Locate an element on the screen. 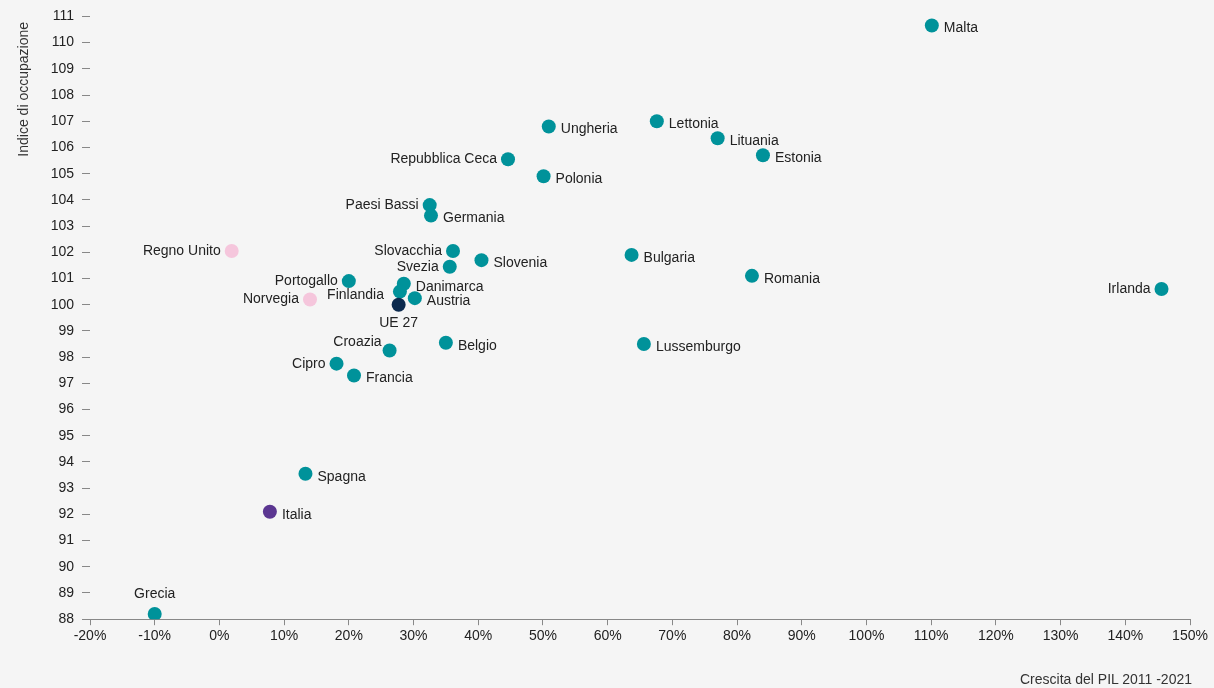  annotation: Francia is located at coordinates (389, 377).